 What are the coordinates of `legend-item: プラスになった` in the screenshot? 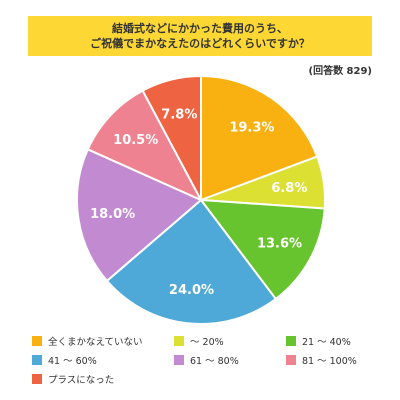 It's located at (103, 379).